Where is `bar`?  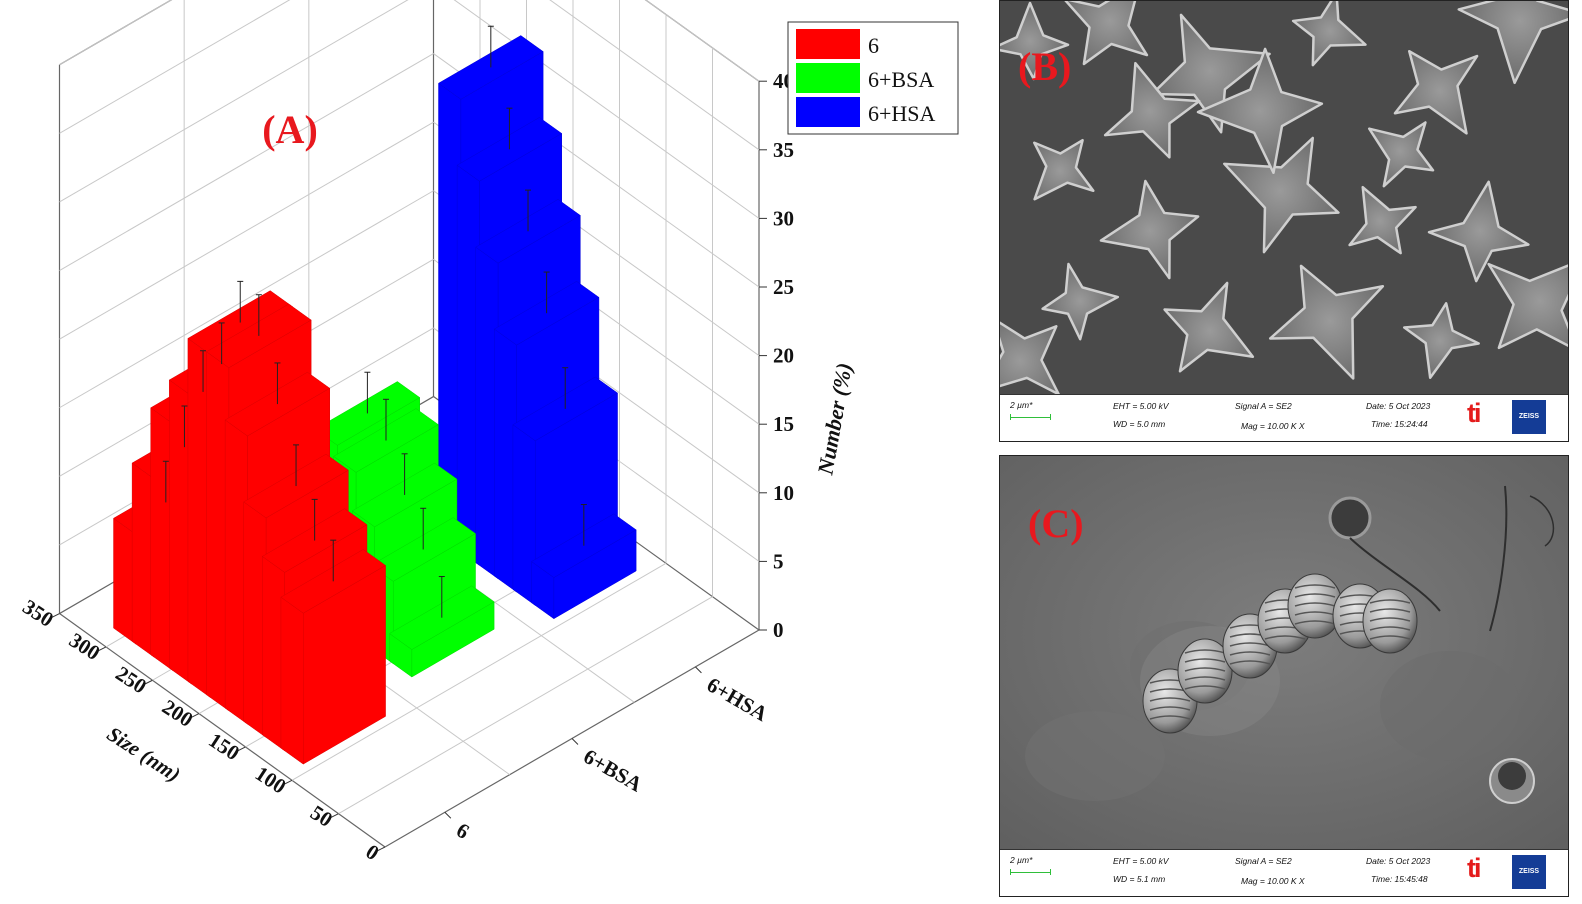 bar is located at coordinates (292, 680).